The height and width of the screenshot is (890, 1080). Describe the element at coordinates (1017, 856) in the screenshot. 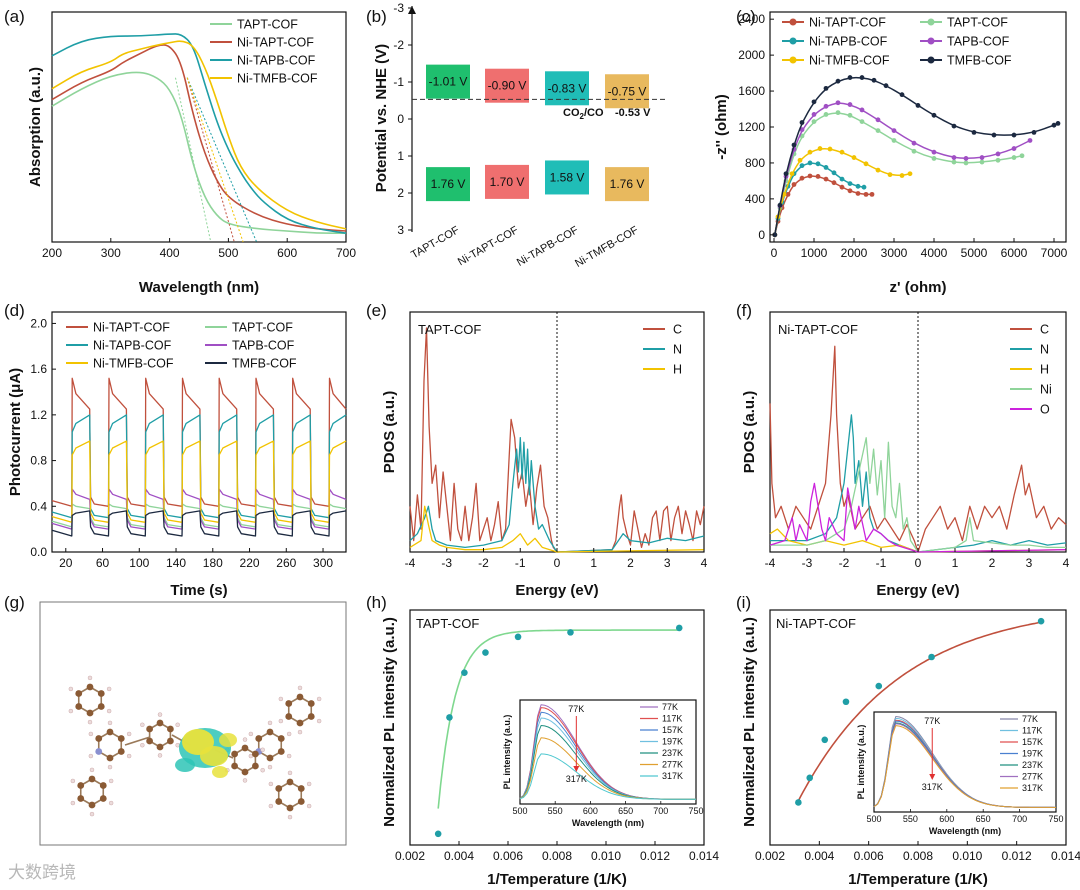

I see `panel-i-x-tick-label: 0.012` at that location.